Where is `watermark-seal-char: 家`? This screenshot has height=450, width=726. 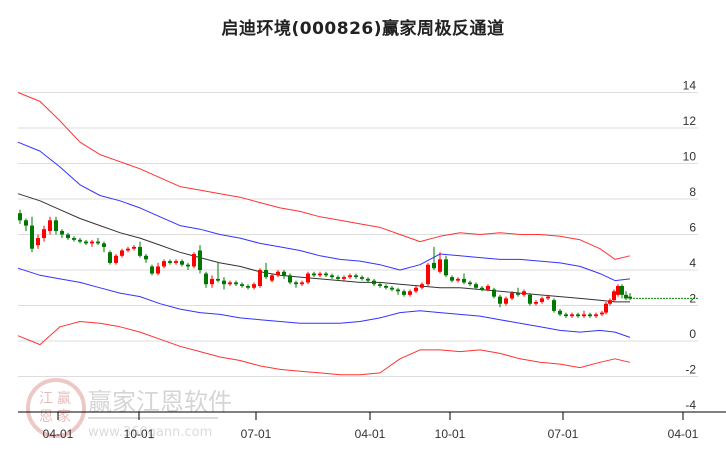 watermark-seal-char: 家 is located at coordinates (64, 416).